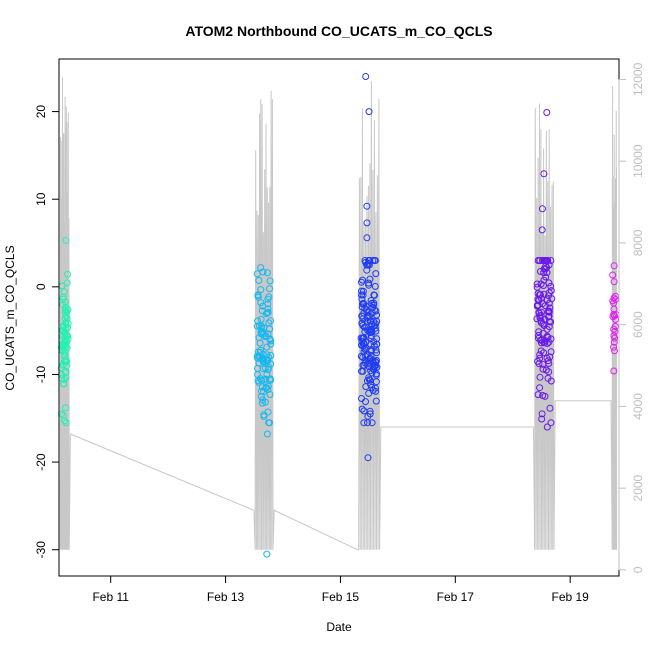  Describe the element at coordinates (110, 597) in the screenshot. I see `x-tick-label-0: Feb 11` at that location.